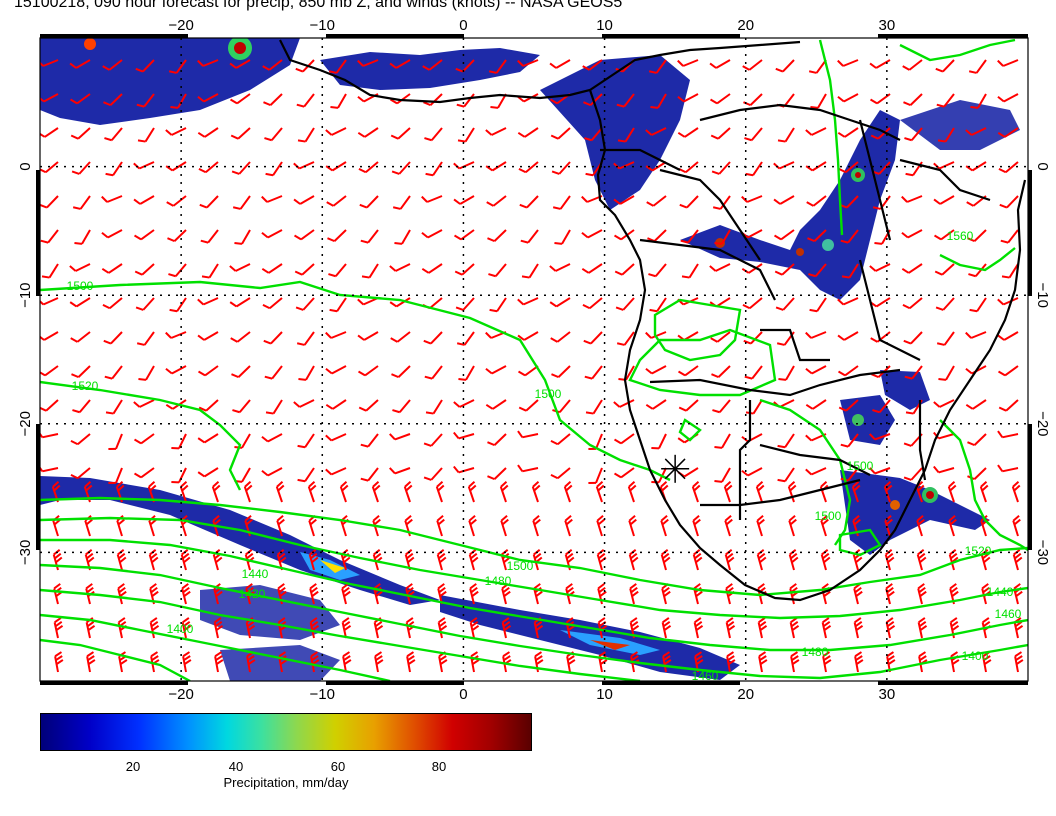 The width and height of the screenshot is (1056, 816). What do you see at coordinates (960, 236) in the screenshot?
I see `contour-label: 1560` at bounding box center [960, 236].